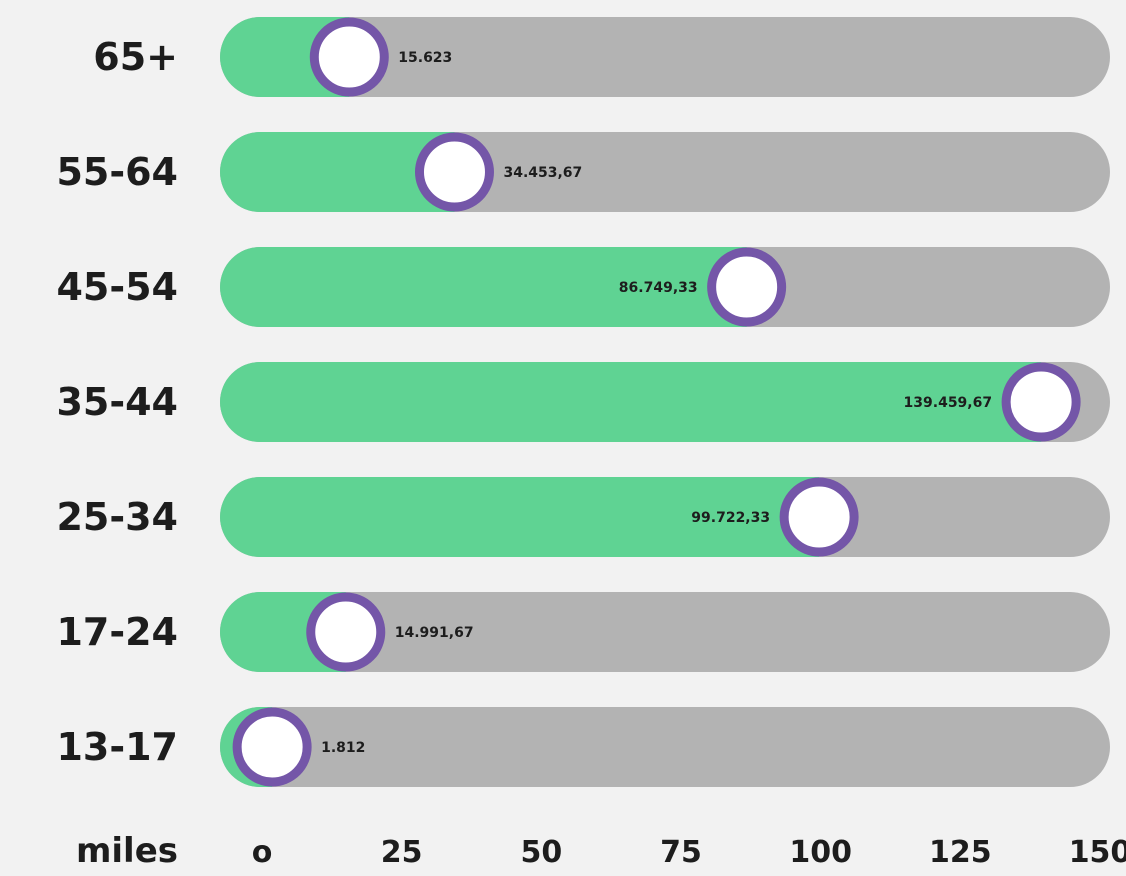 This screenshot has height=876, width=1126. I want to click on data-label: 139.459,67, so click(948, 403).